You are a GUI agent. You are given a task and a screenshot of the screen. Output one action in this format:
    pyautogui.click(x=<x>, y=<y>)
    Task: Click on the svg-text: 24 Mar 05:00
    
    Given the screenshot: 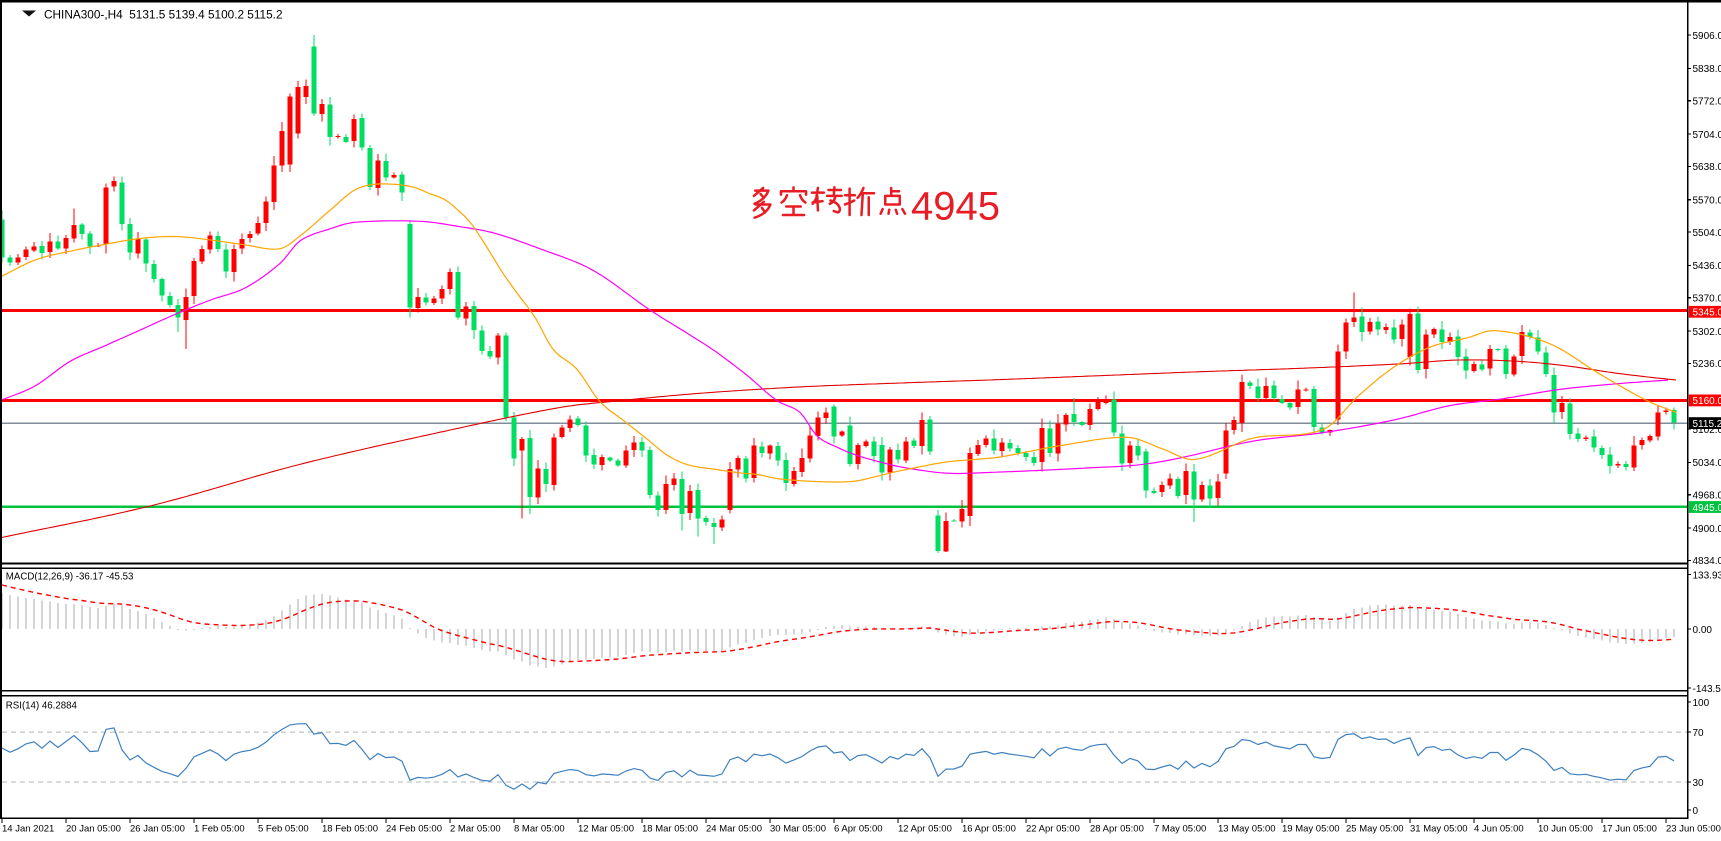 What is the action you would take?
    pyautogui.click(x=734, y=829)
    